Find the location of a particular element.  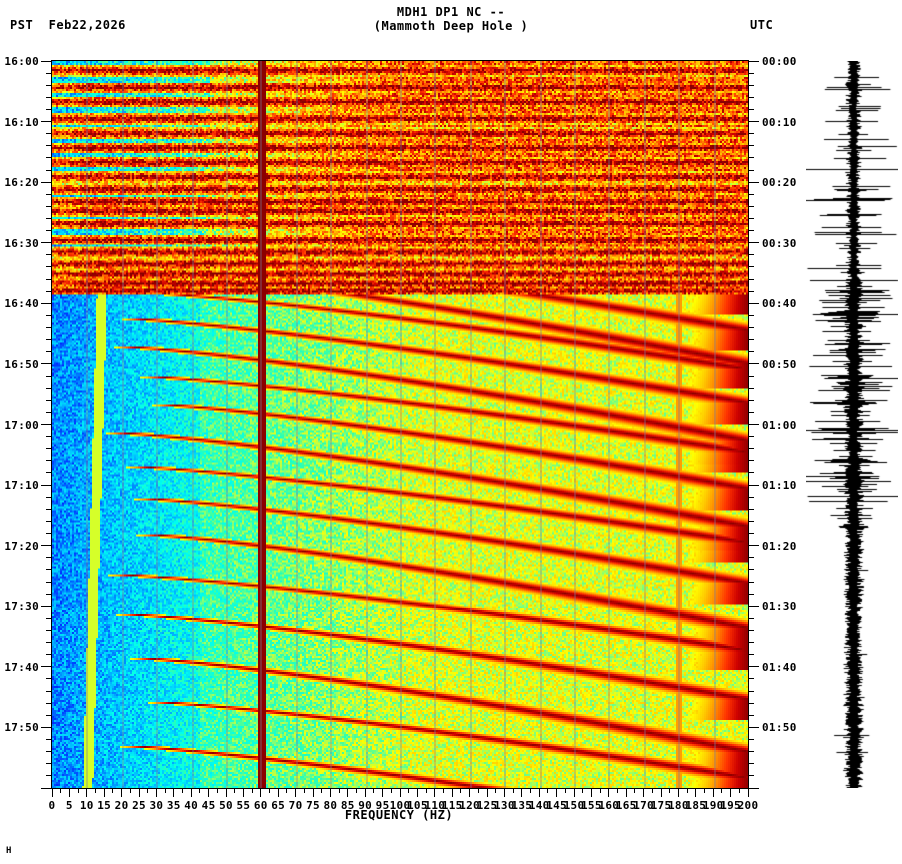

left-time-label: 17:00 is located at coordinates (21, 425).